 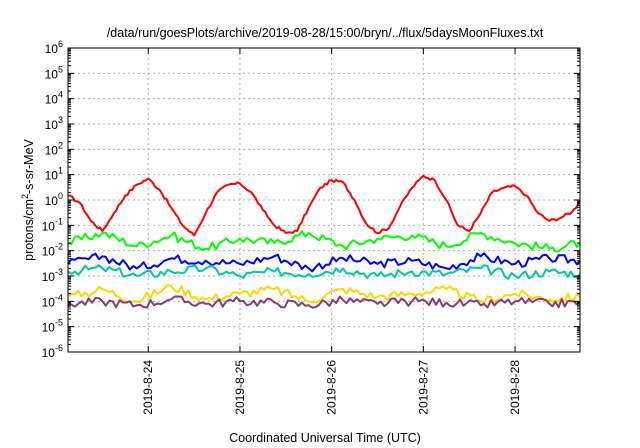 What do you see at coordinates (52, 224) in the screenshot?
I see `y-tick-label: 10⁻¹` at bounding box center [52, 224].